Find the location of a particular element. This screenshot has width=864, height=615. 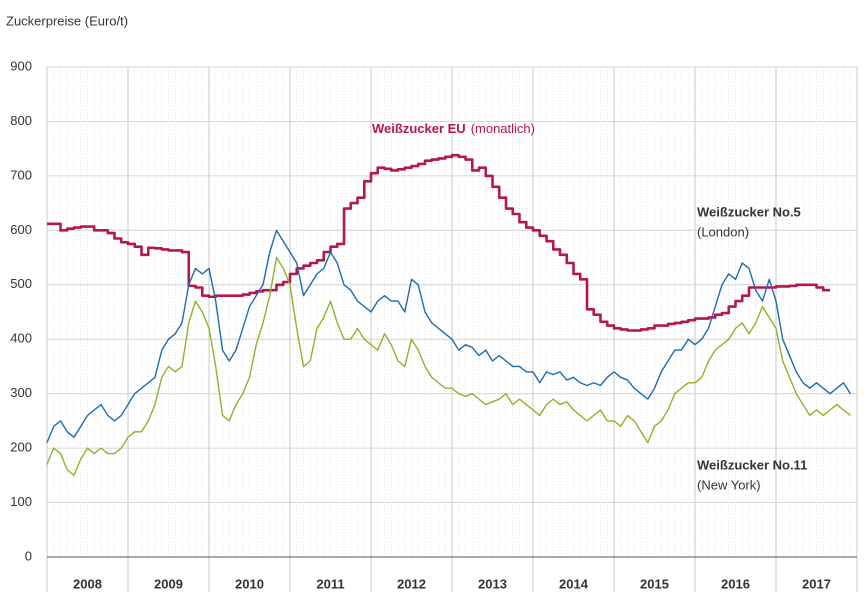

x-tick-label: 2010 is located at coordinates (249, 583).